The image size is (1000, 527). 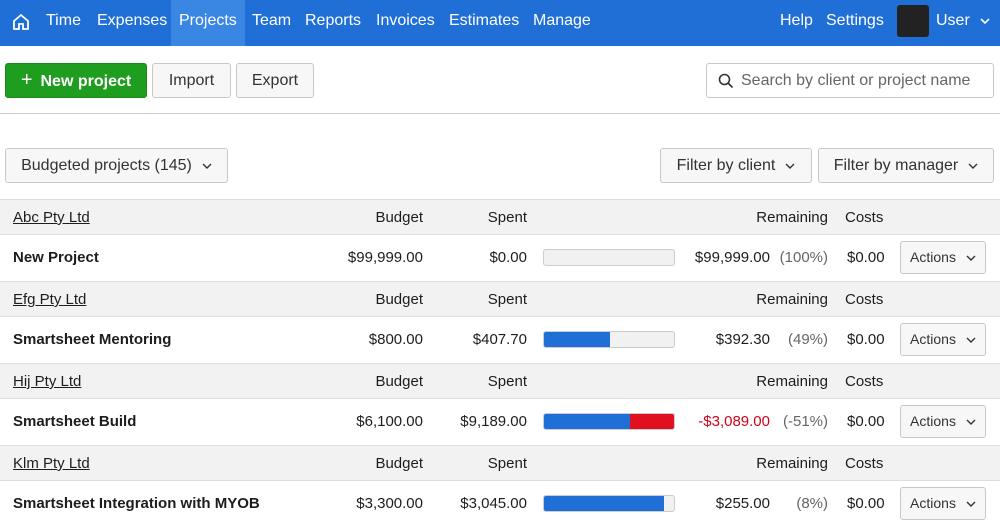 I want to click on spent: $3,045.00, so click(x=493, y=503).